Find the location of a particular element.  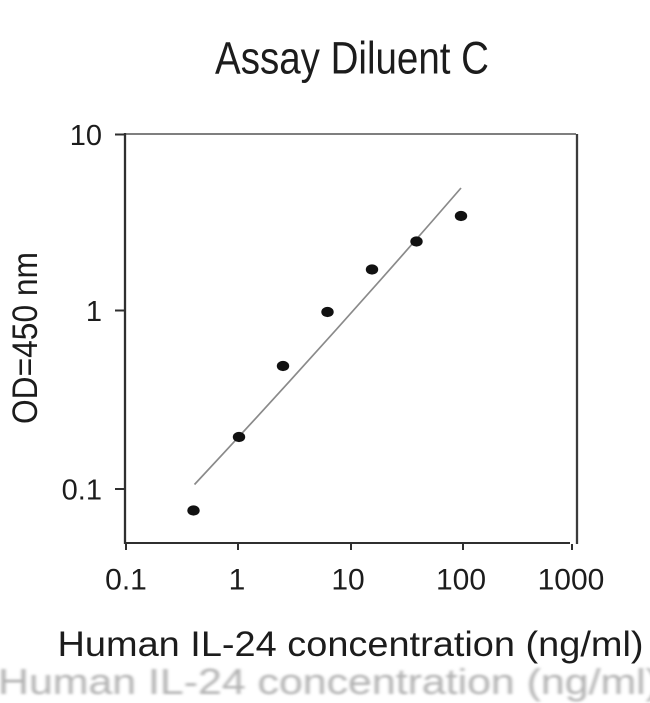

svg-text: 1000 is located at coordinates (571, 580).